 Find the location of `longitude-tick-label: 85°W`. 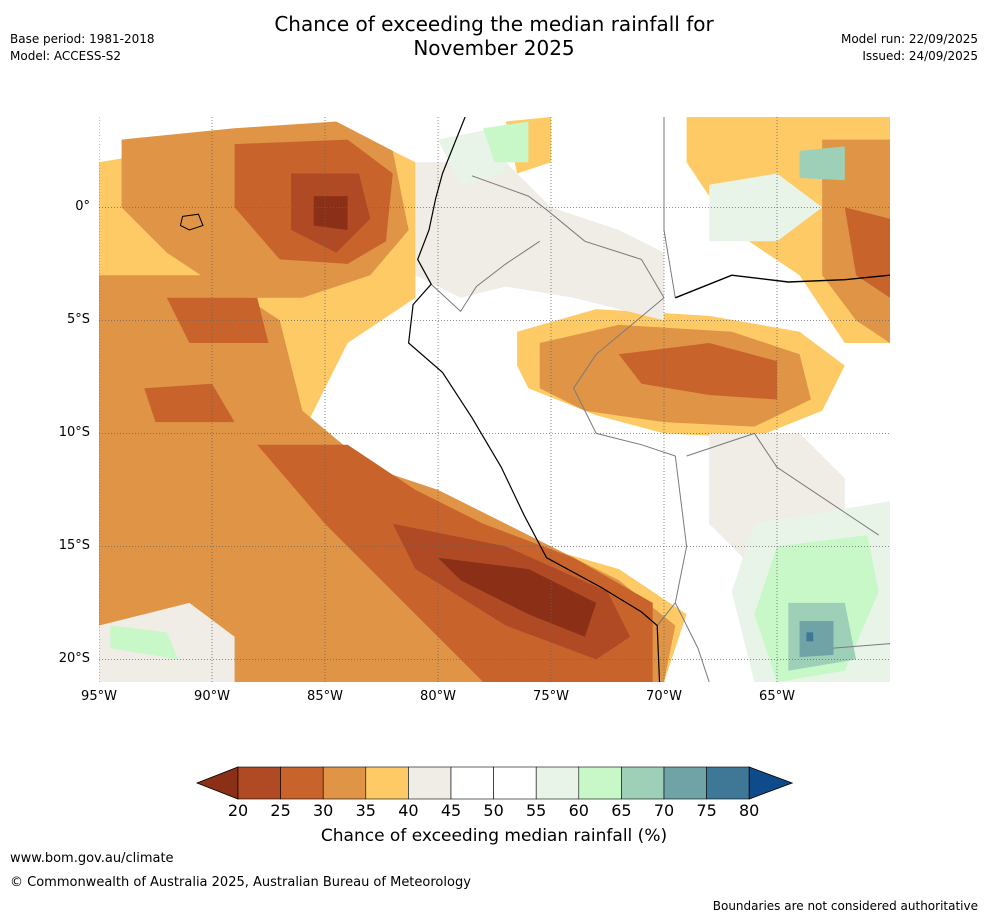

longitude-tick-label: 85°W is located at coordinates (325, 696).